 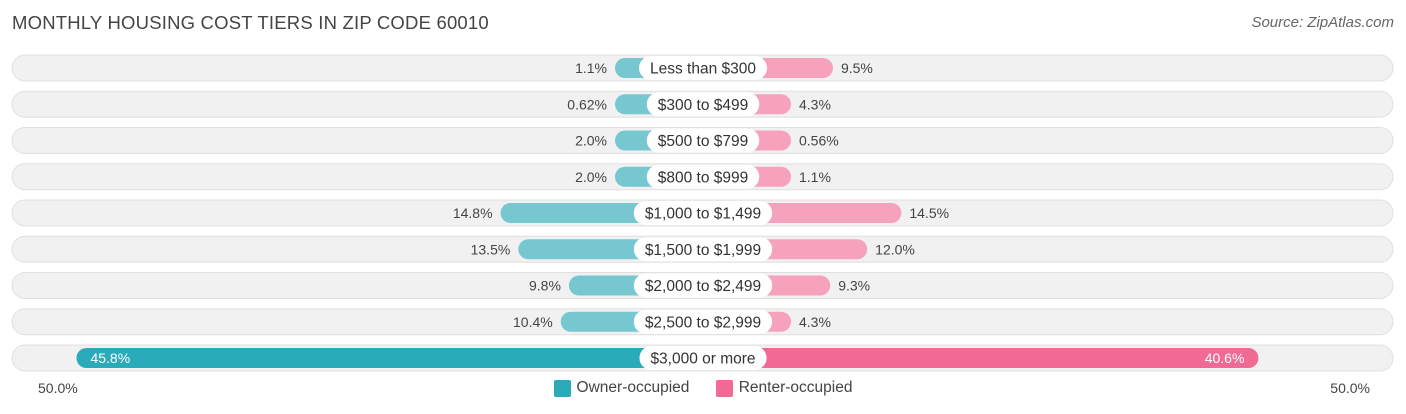 I want to click on category-label: Less than $300, so click(x=703, y=69).